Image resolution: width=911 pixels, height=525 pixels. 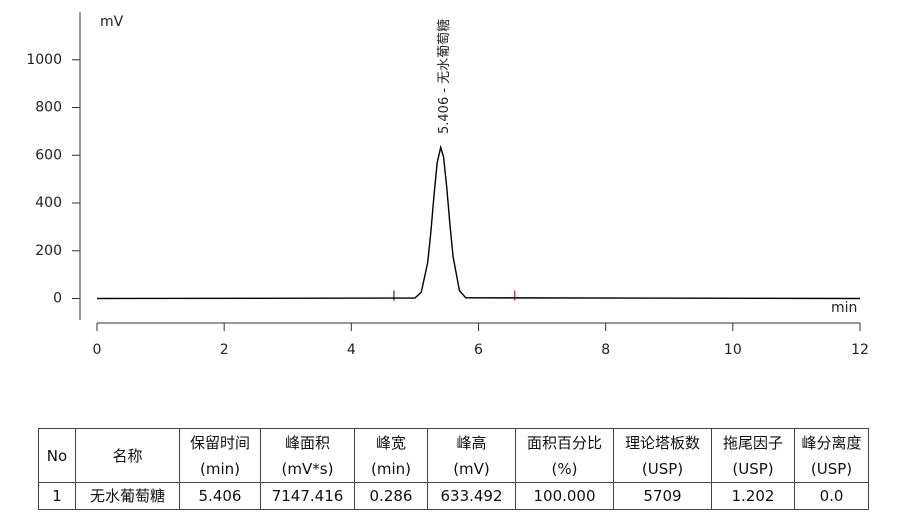 What do you see at coordinates (753, 496) in the screenshot?
I see `data-cell: 1.202` at bounding box center [753, 496].